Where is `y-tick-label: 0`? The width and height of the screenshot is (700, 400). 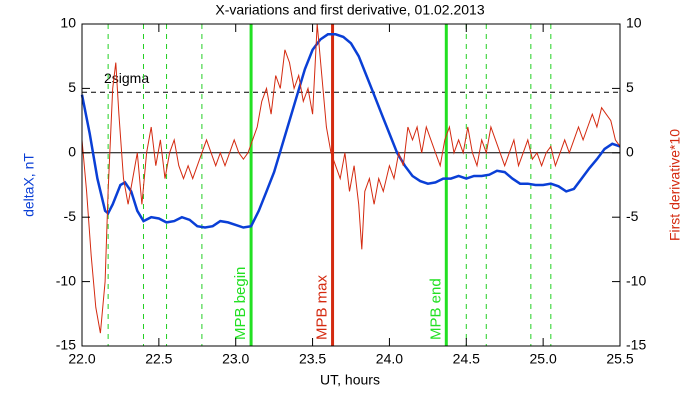
y-tick-label: 0 is located at coordinates (72, 152).